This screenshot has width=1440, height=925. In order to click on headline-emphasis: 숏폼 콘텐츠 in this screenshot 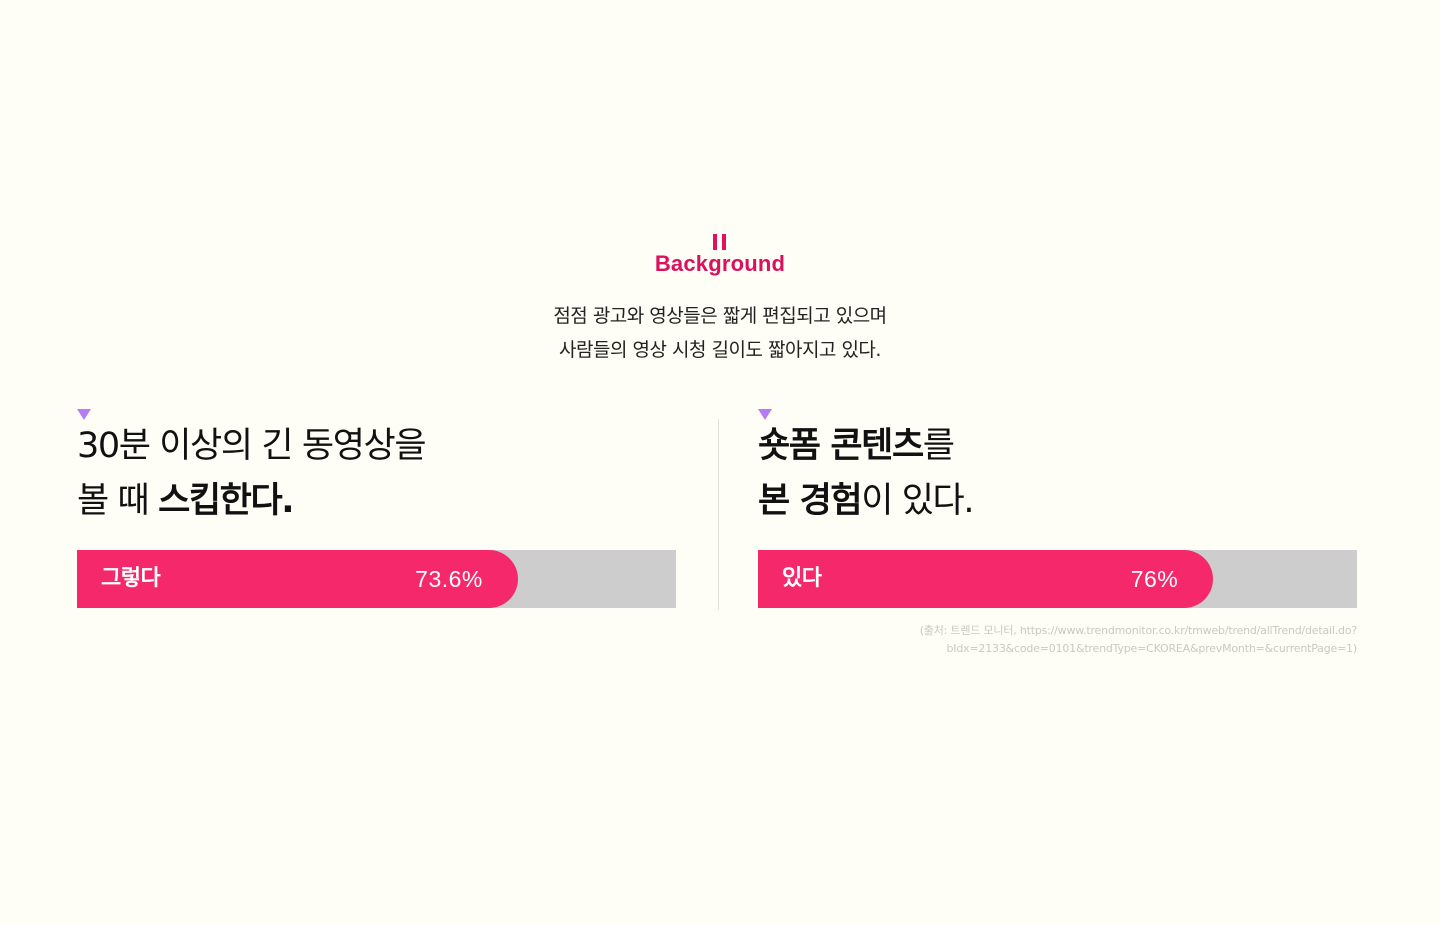, I will do `click(841, 446)`.